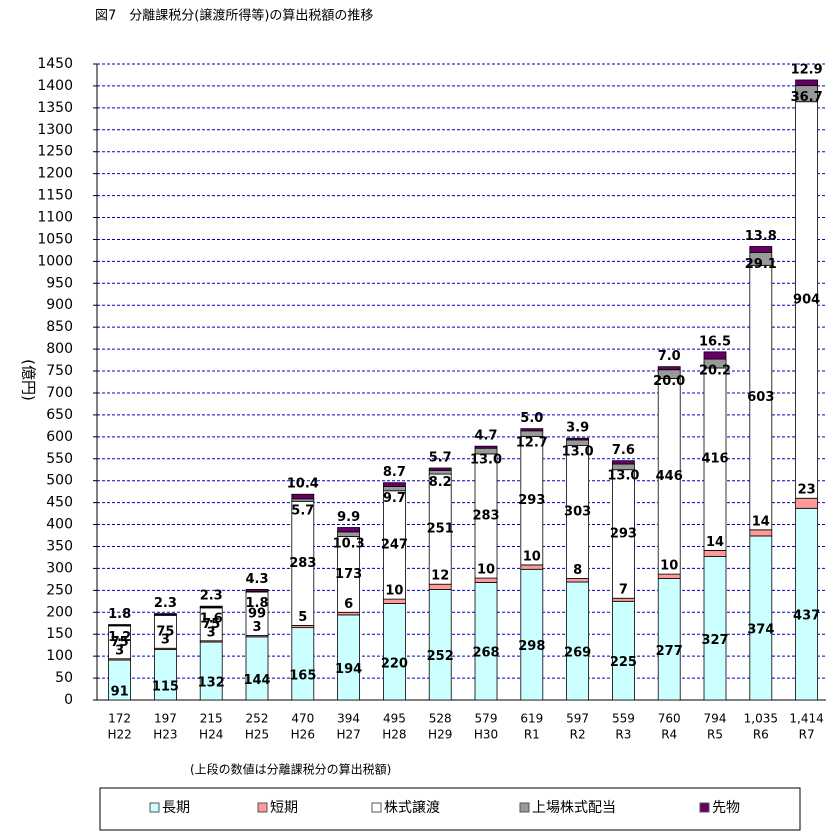 The height and width of the screenshot is (835, 826). I want to click on x-total-label: 528, so click(440, 719).